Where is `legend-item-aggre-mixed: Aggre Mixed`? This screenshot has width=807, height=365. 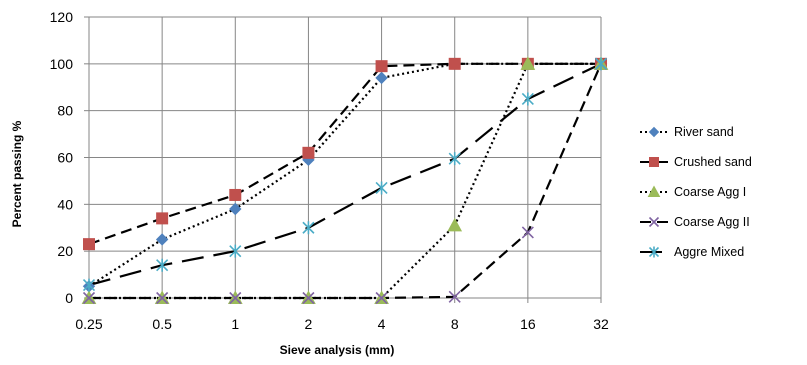 legend-item-aggre-mixed: Aggre Mixed is located at coordinates (692, 252).